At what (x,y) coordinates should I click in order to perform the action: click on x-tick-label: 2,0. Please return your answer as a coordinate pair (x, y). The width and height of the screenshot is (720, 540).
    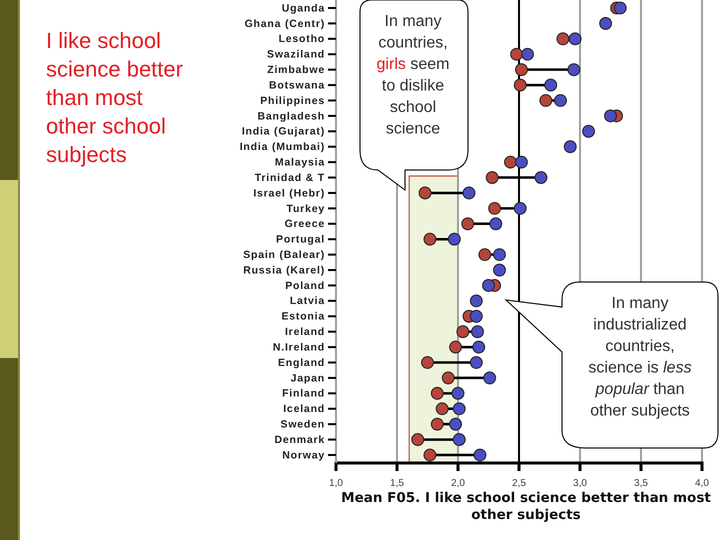
    Looking at the image, I should click on (458, 483).